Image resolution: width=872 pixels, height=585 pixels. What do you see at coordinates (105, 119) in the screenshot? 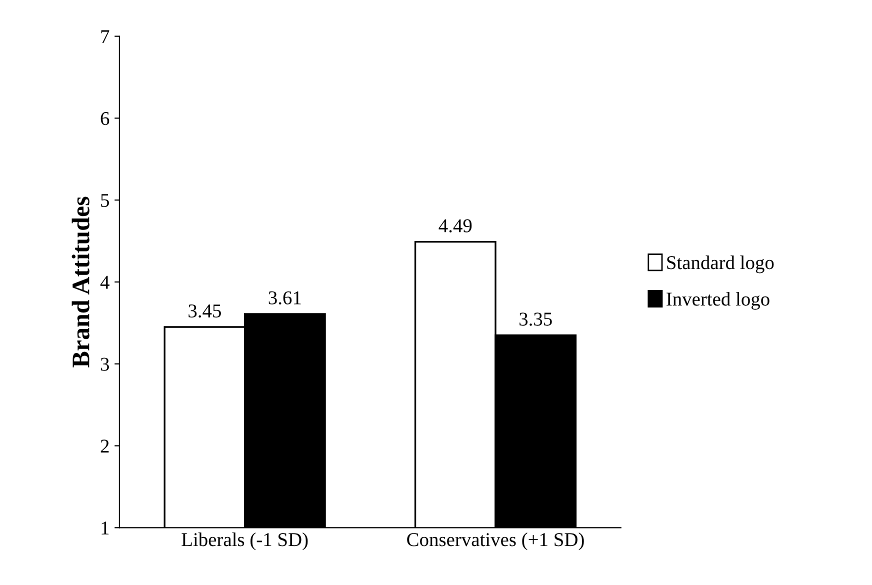
I see `y-tick-label: 6` at bounding box center [105, 119].